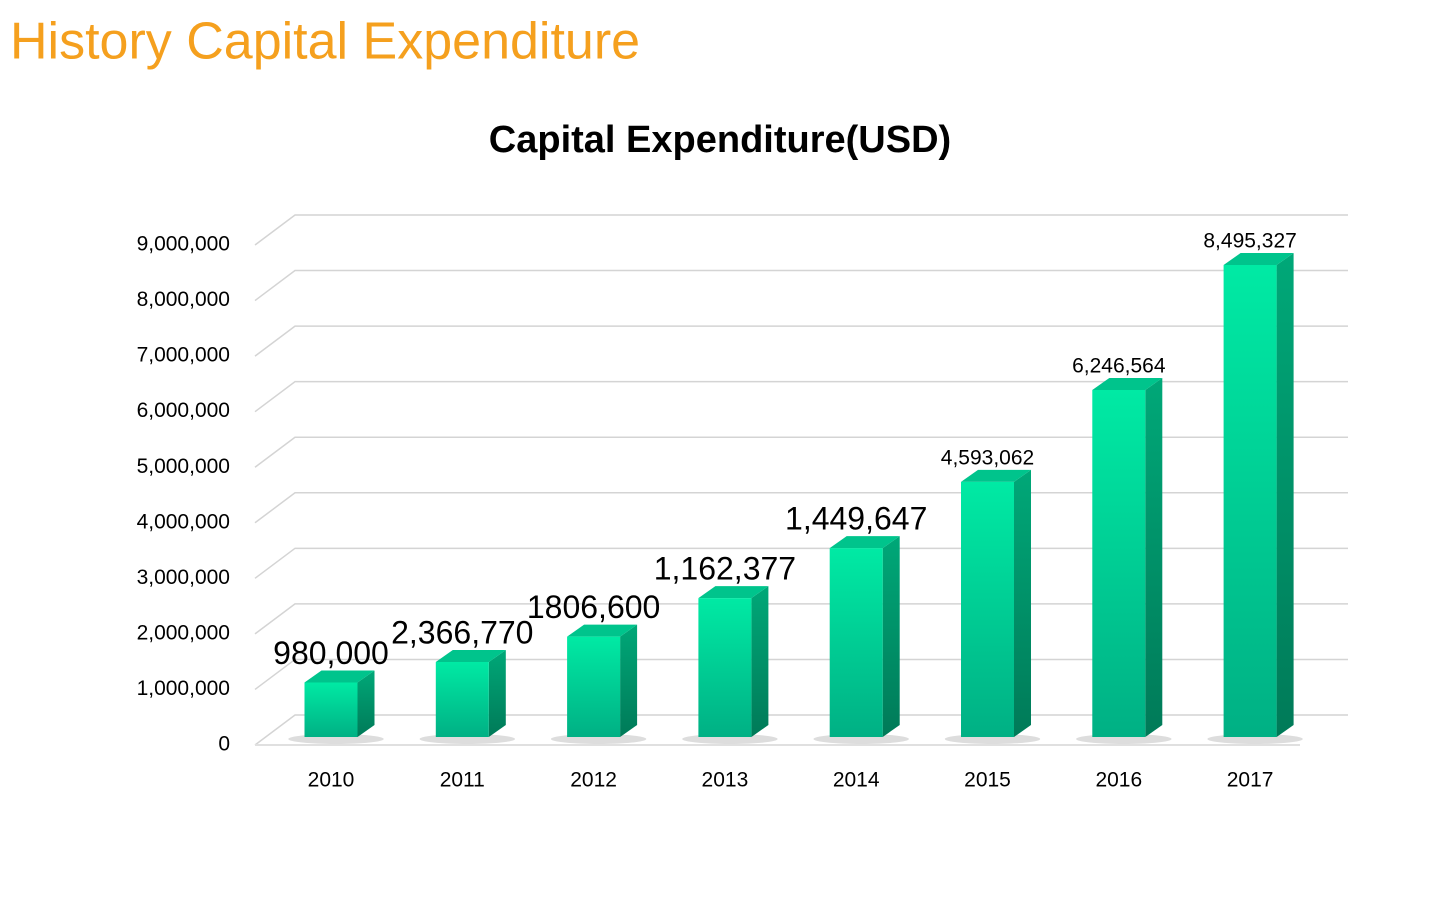 Image resolution: width=1432 pixels, height=917 pixels. I want to click on data-label: 1806,600, so click(593, 607).